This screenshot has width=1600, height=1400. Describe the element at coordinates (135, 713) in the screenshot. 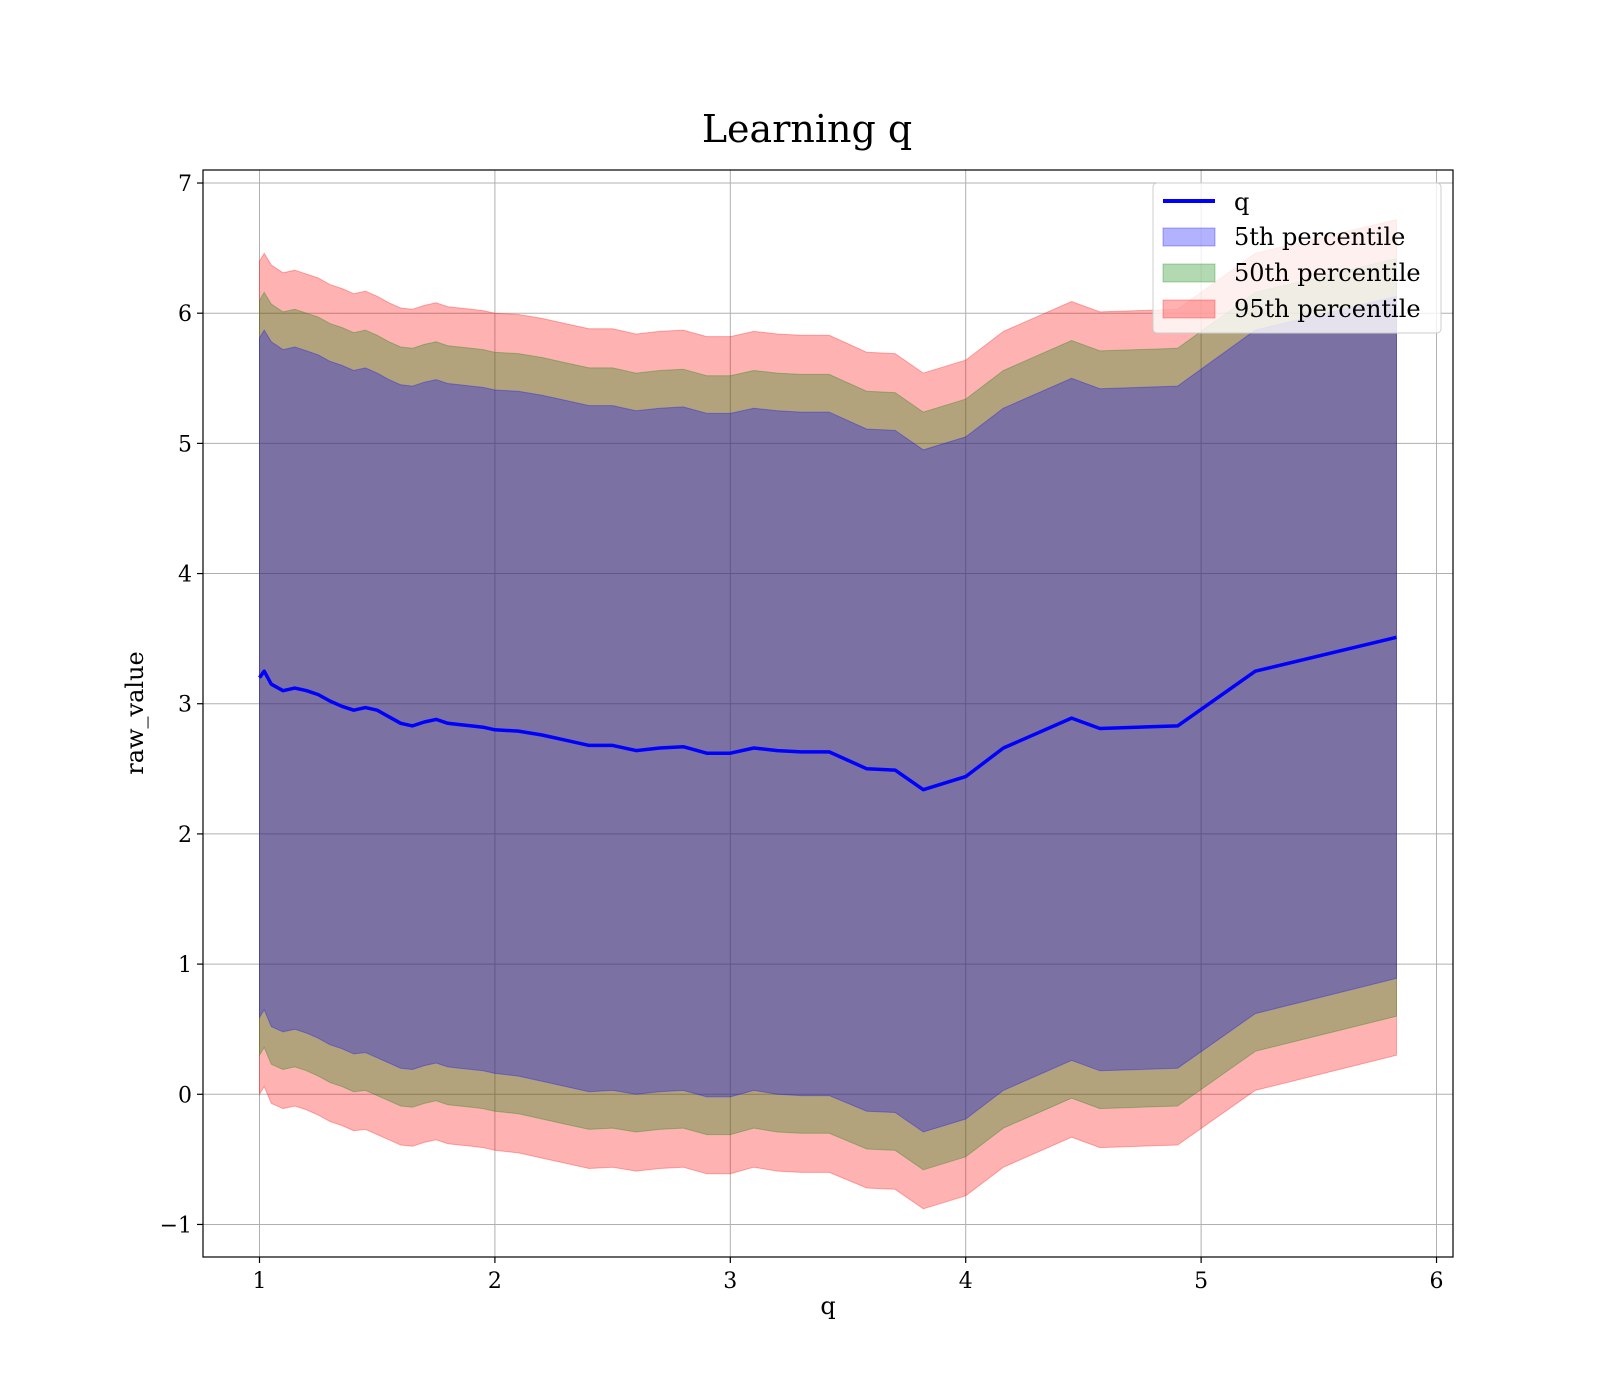

I see `y-axis-label: raw_value` at that location.